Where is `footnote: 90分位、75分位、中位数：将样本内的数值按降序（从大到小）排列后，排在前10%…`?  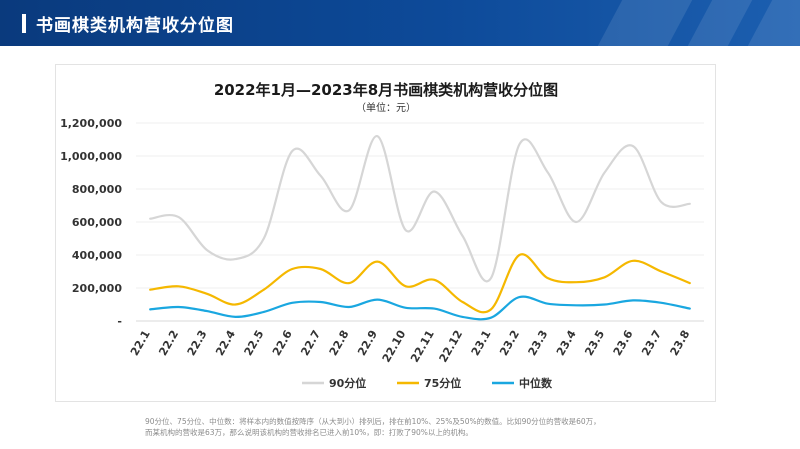
footnote: 90分位、75分位、中位数：将样本内的数值按降序（从大到小）排列后，排在前10%… is located at coordinates (415, 427).